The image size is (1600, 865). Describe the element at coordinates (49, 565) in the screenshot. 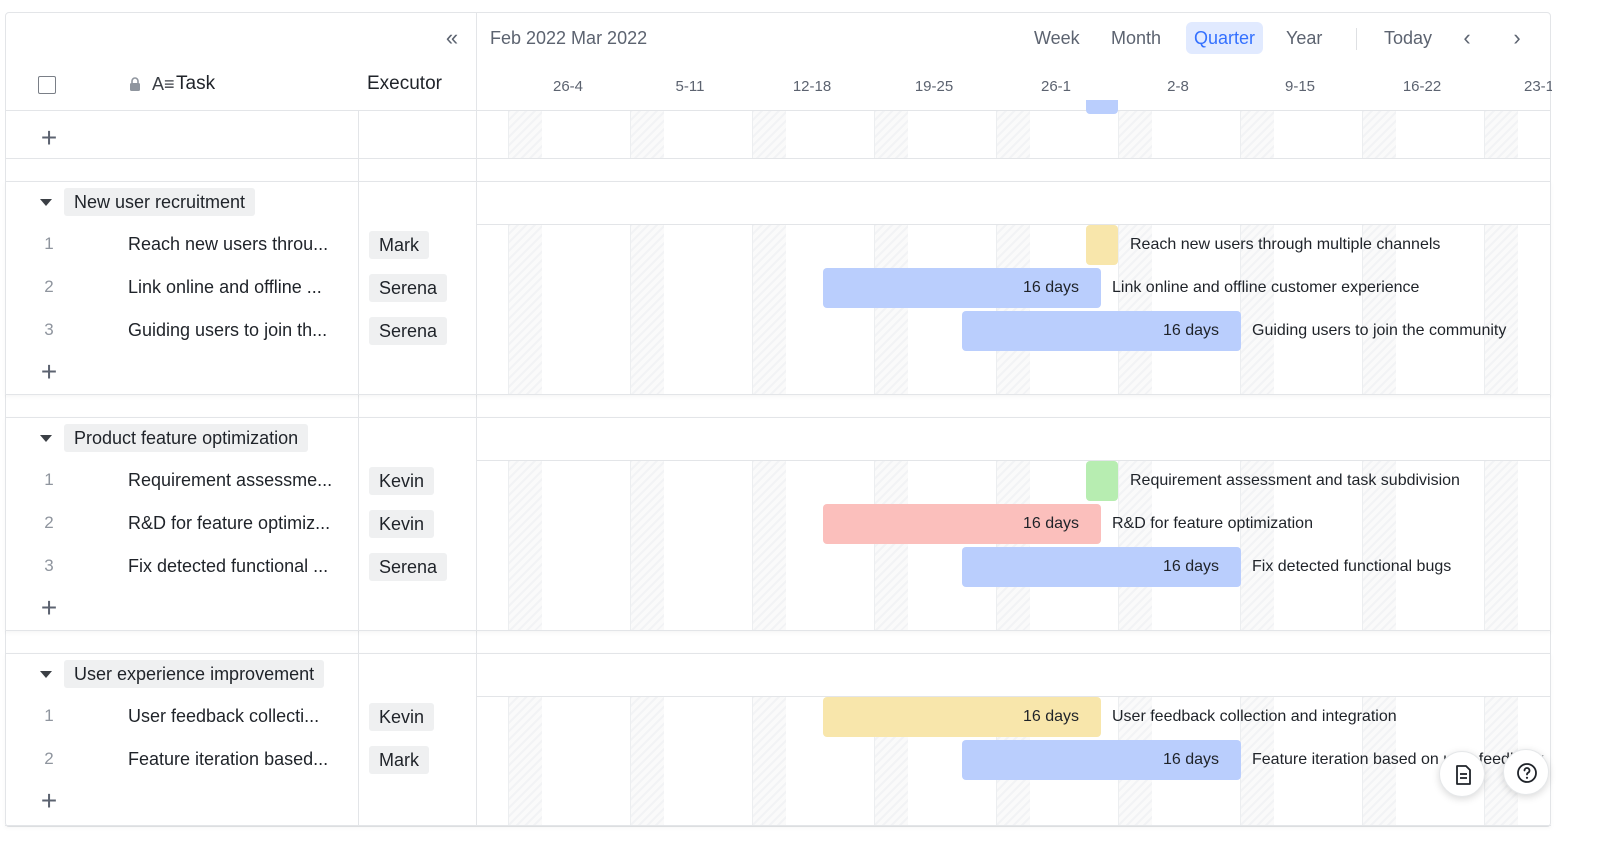

I see `row-number: 3` at that location.